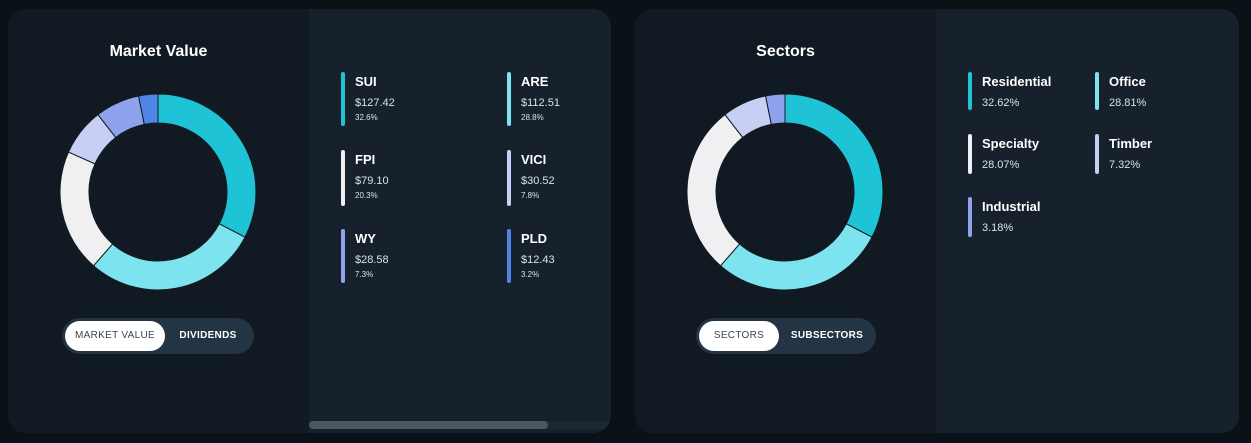  What do you see at coordinates (158, 51) in the screenshot?
I see `market-value-title: Market Value` at bounding box center [158, 51].